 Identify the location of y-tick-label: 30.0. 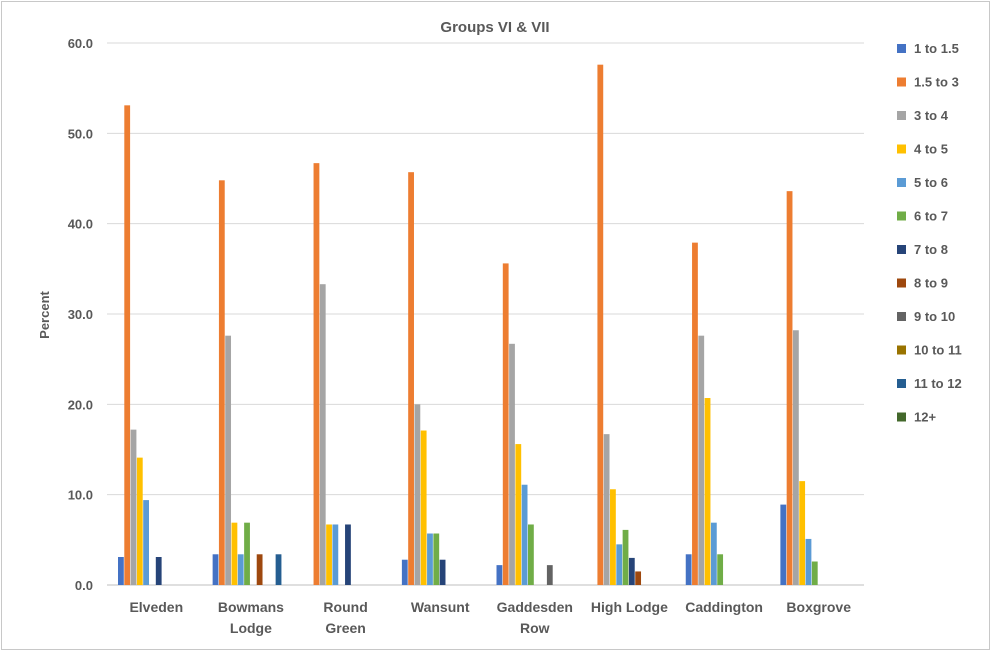
(80, 314).